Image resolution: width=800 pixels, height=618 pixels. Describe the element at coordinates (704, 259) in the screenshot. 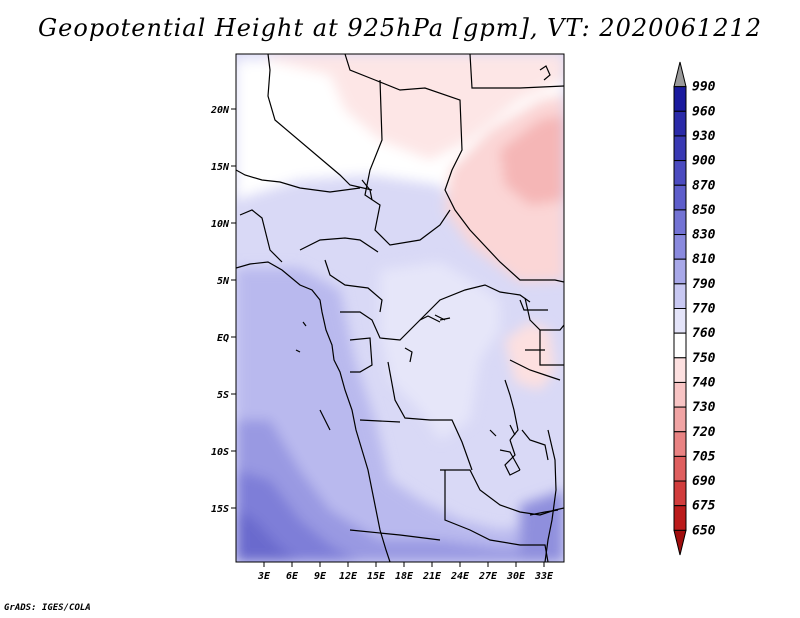

I see `colorbar-label: 810` at that location.